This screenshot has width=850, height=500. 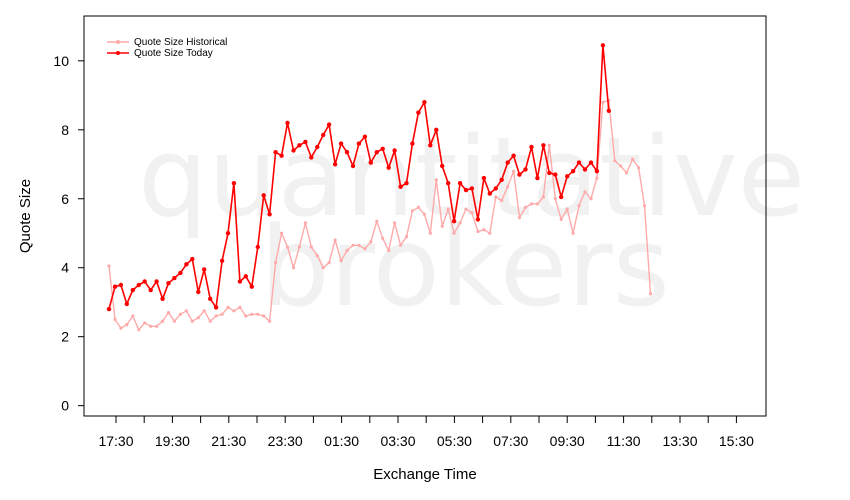 What do you see at coordinates (65, 406) in the screenshot?
I see `y-tick-label: 0` at bounding box center [65, 406].